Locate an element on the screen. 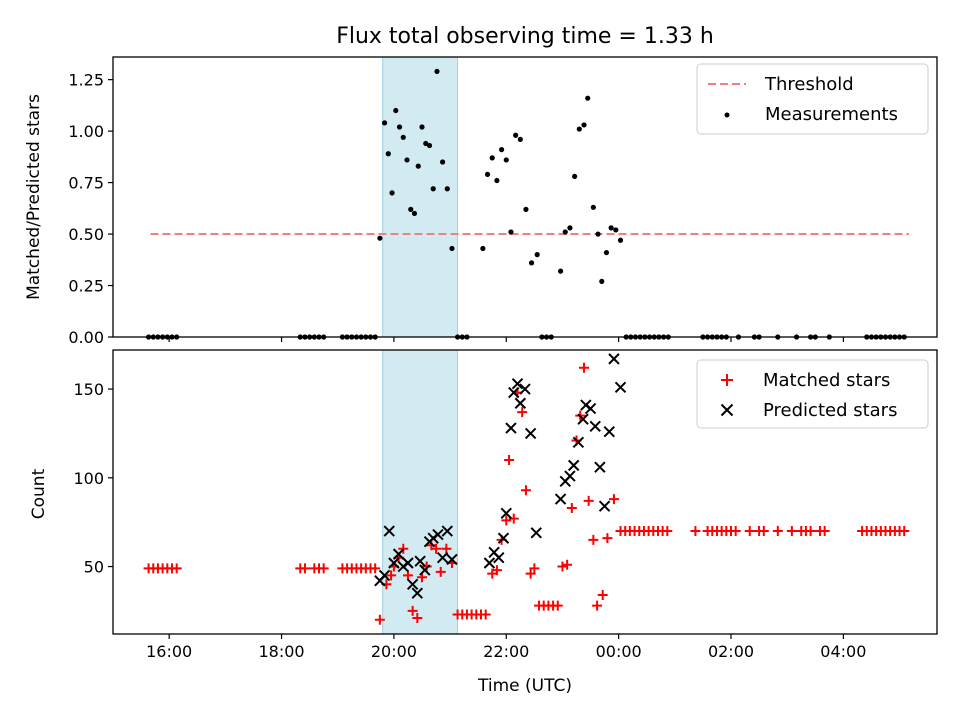  top-legend: Threshold Measurements is located at coordinates (812, 99).